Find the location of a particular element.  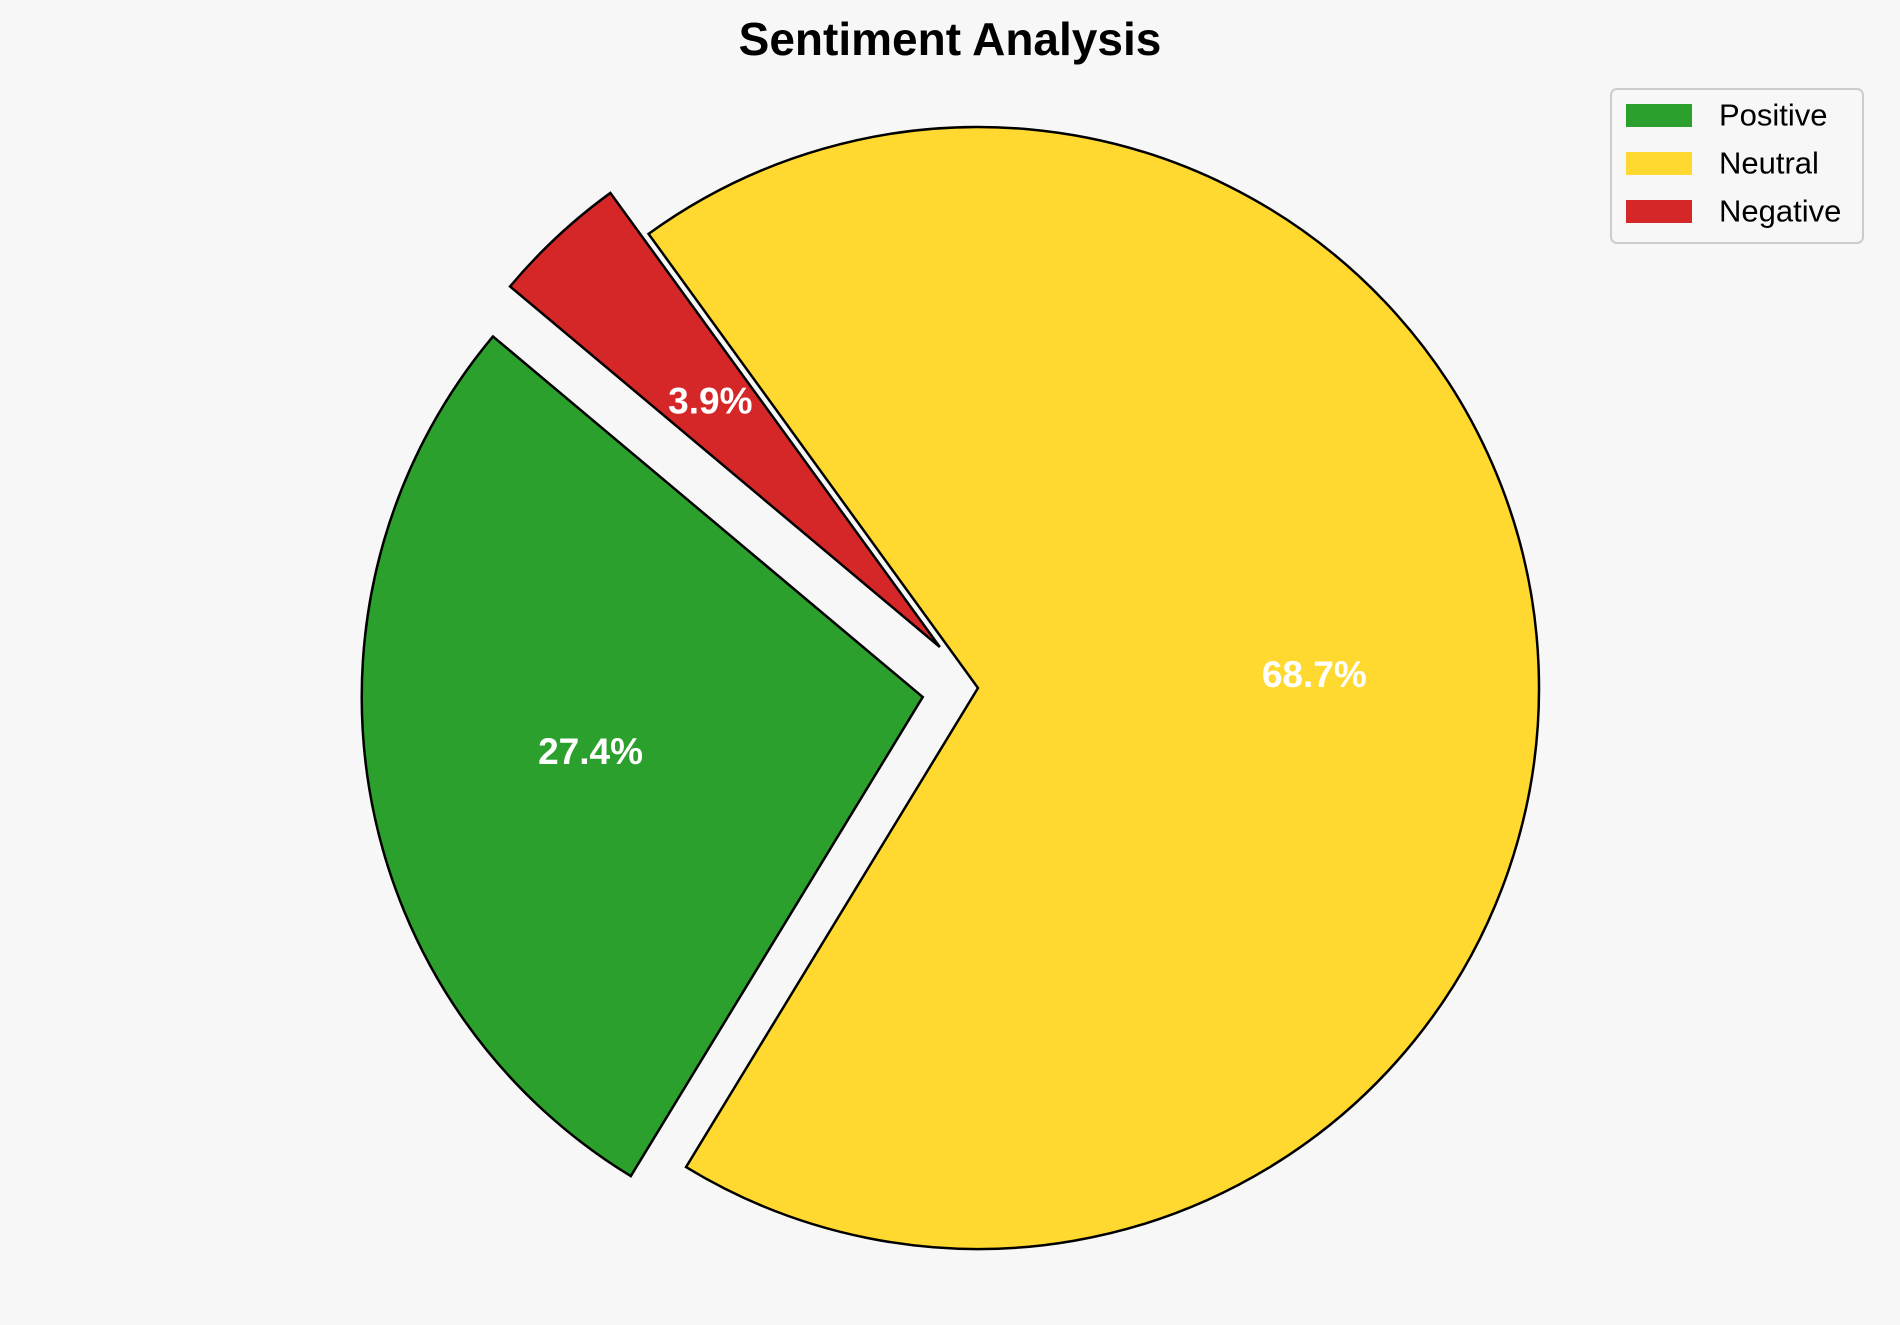

chart-title: Sentiment Analysis is located at coordinates (950, 39).